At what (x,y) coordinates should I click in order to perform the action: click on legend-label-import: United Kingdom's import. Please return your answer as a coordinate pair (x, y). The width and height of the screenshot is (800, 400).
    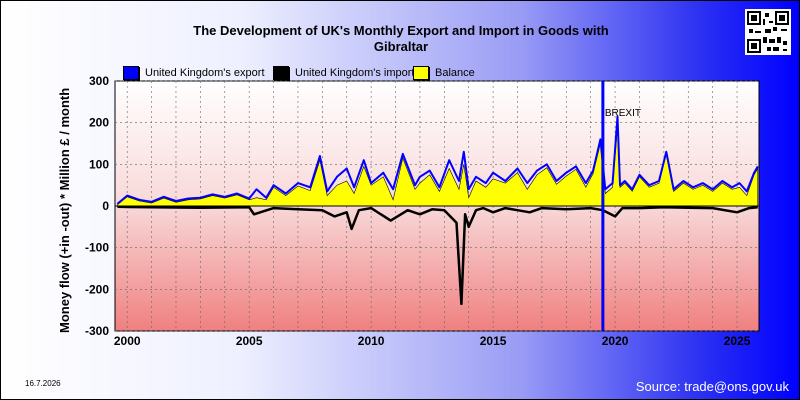
    Looking at the image, I should click on (355, 73).